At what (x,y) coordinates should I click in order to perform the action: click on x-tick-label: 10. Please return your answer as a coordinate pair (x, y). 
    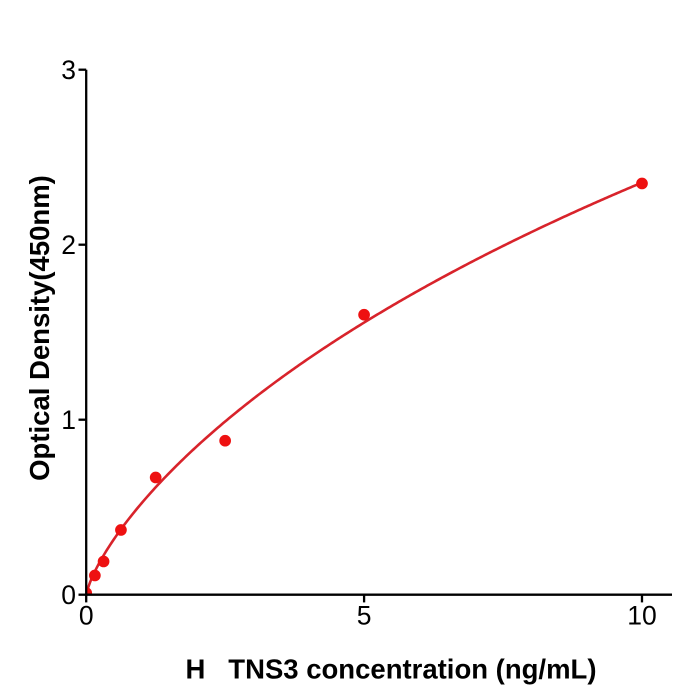
    Looking at the image, I should click on (641, 615).